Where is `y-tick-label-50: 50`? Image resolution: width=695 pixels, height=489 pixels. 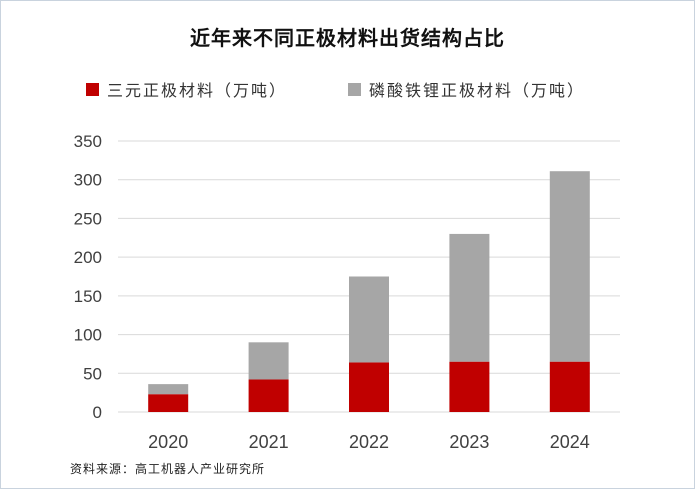 y-tick-label-50: 50 is located at coordinates (92, 373).